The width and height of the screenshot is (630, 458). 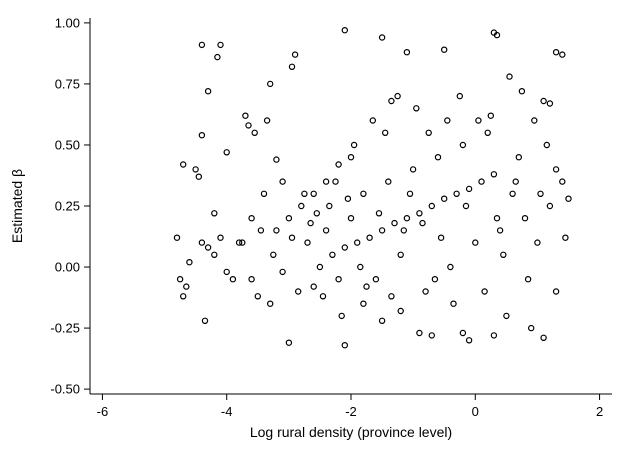 What do you see at coordinates (103, 411) in the screenshot?
I see `x-tick-label: -6` at bounding box center [103, 411].